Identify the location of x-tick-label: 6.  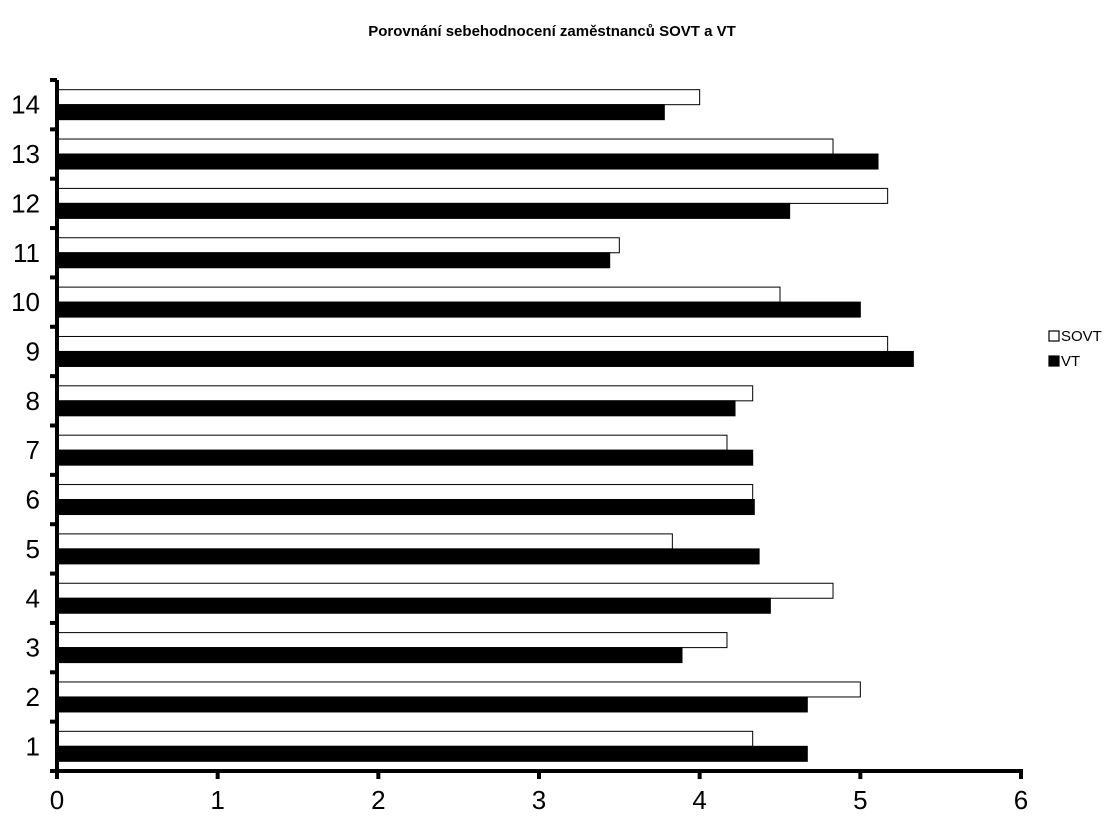
(1021, 800).